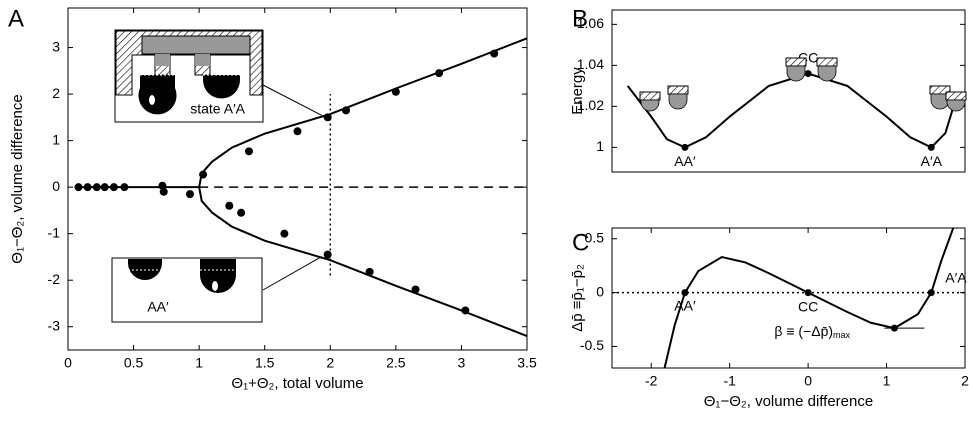  I want to click on y-axis-label: Θ₁−Θ₂, volume difference, so click(17, 178).